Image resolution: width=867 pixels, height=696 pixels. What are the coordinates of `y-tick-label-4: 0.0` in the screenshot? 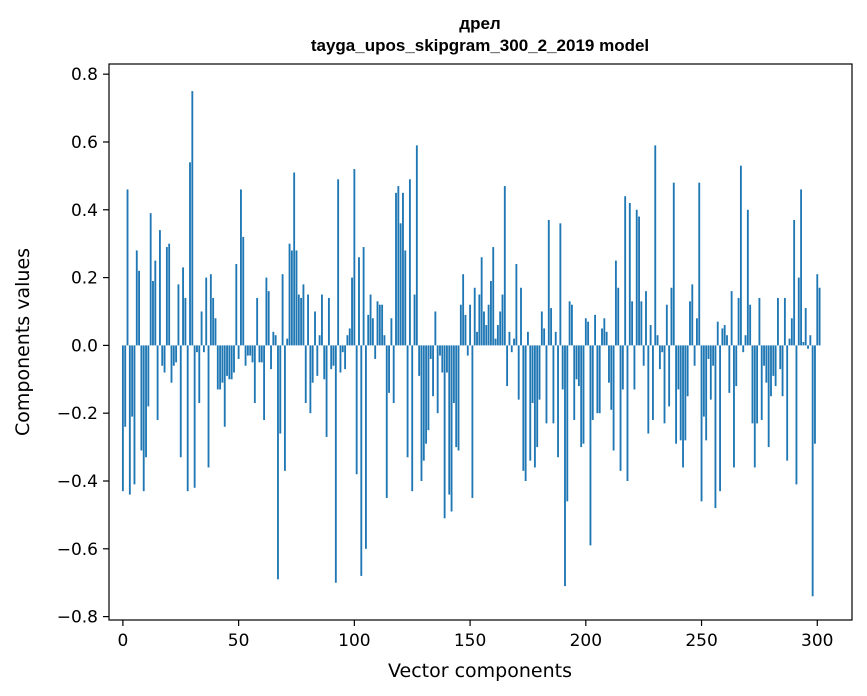 It's located at (84, 346).